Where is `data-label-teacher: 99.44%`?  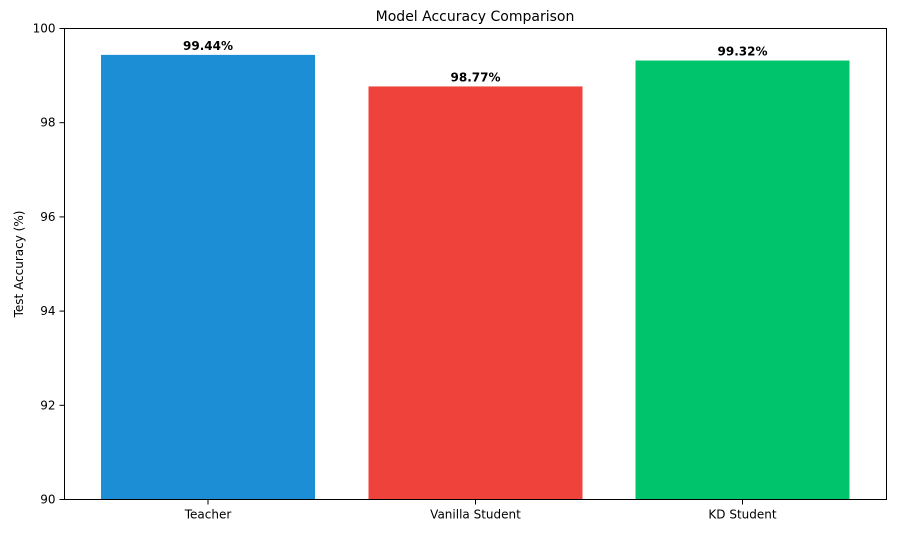 data-label-teacher: 99.44% is located at coordinates (208, 46).